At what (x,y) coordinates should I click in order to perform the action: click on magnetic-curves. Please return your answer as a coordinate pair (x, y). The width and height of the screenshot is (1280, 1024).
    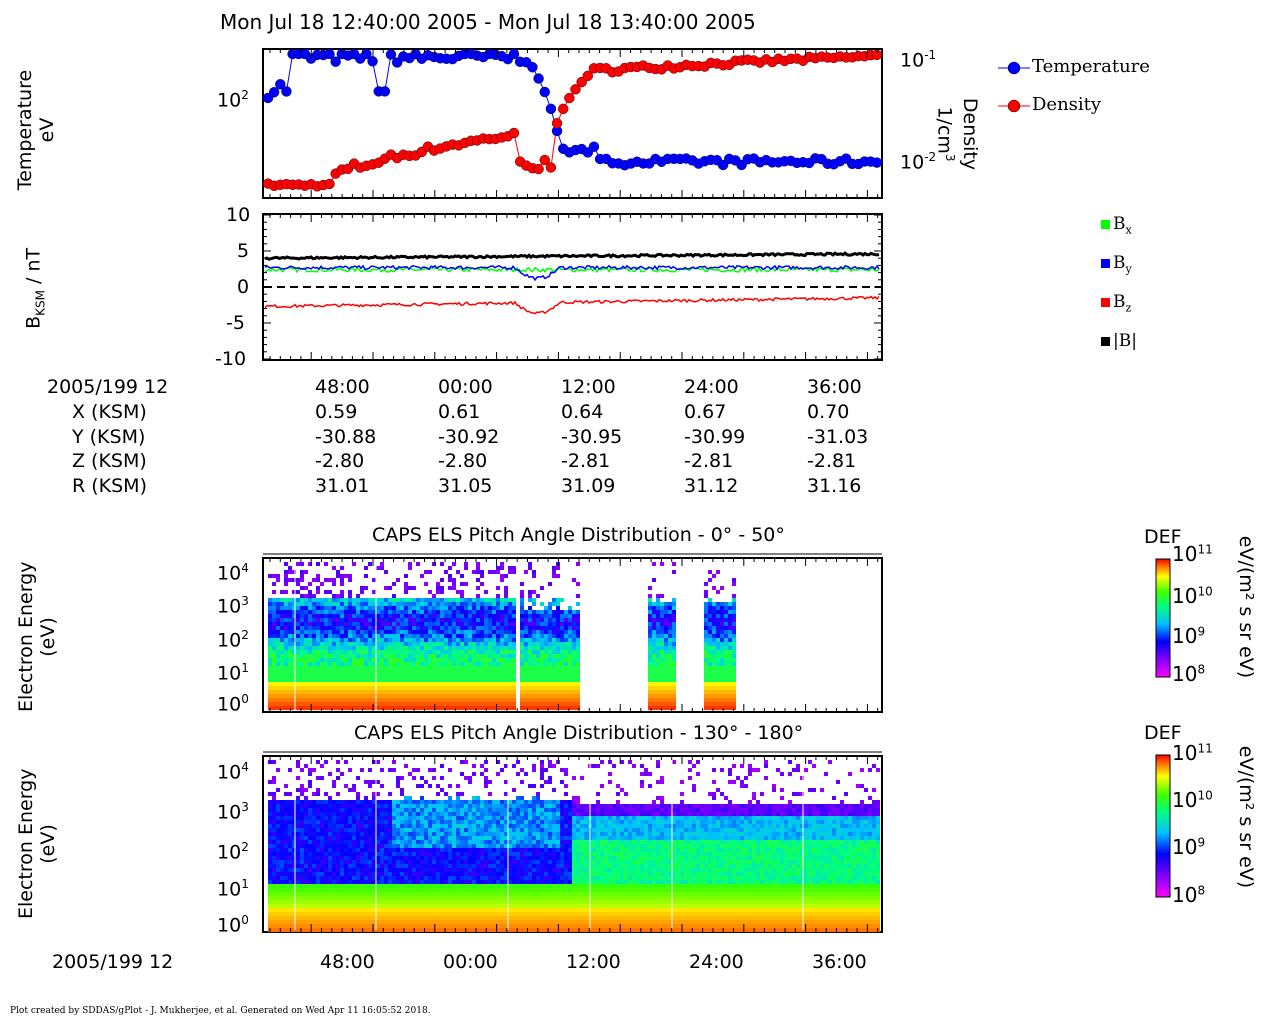
    Looking at the image, I should click on (572, 283).